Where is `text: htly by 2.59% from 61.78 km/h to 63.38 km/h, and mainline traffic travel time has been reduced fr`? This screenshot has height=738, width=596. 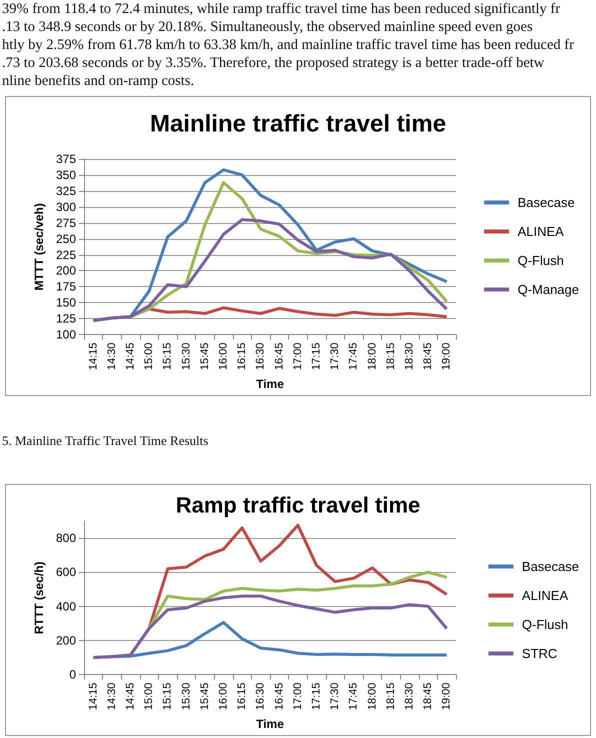 text: htly by 2.59% from 61.78 km/h to 63.38 km/h, and mainline traffic travel time has been reduced fr is located at coordinates (288, 45).